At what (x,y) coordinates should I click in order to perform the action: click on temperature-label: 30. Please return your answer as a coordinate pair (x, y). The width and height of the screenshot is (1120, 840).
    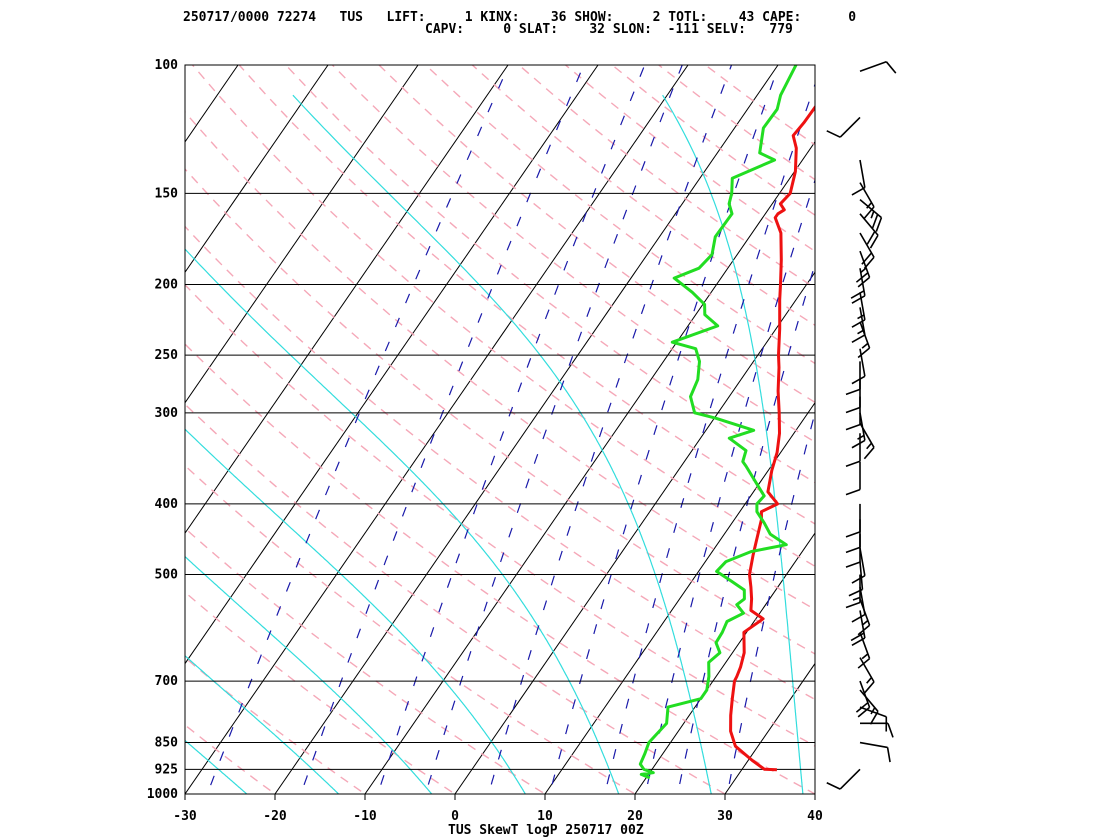
    Looking at the image, I should click on (725, 816).